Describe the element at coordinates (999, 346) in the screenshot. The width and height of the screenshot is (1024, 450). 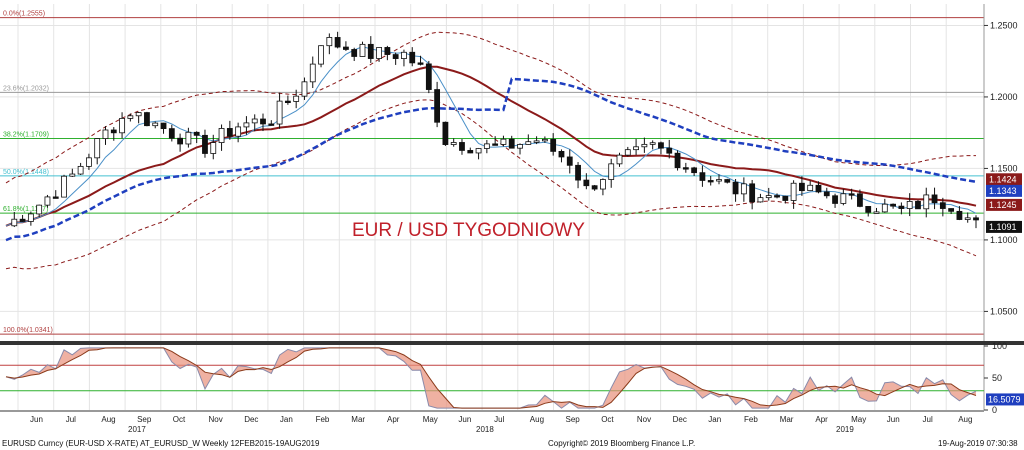
I see `osc-tick-label: 100` at that location.